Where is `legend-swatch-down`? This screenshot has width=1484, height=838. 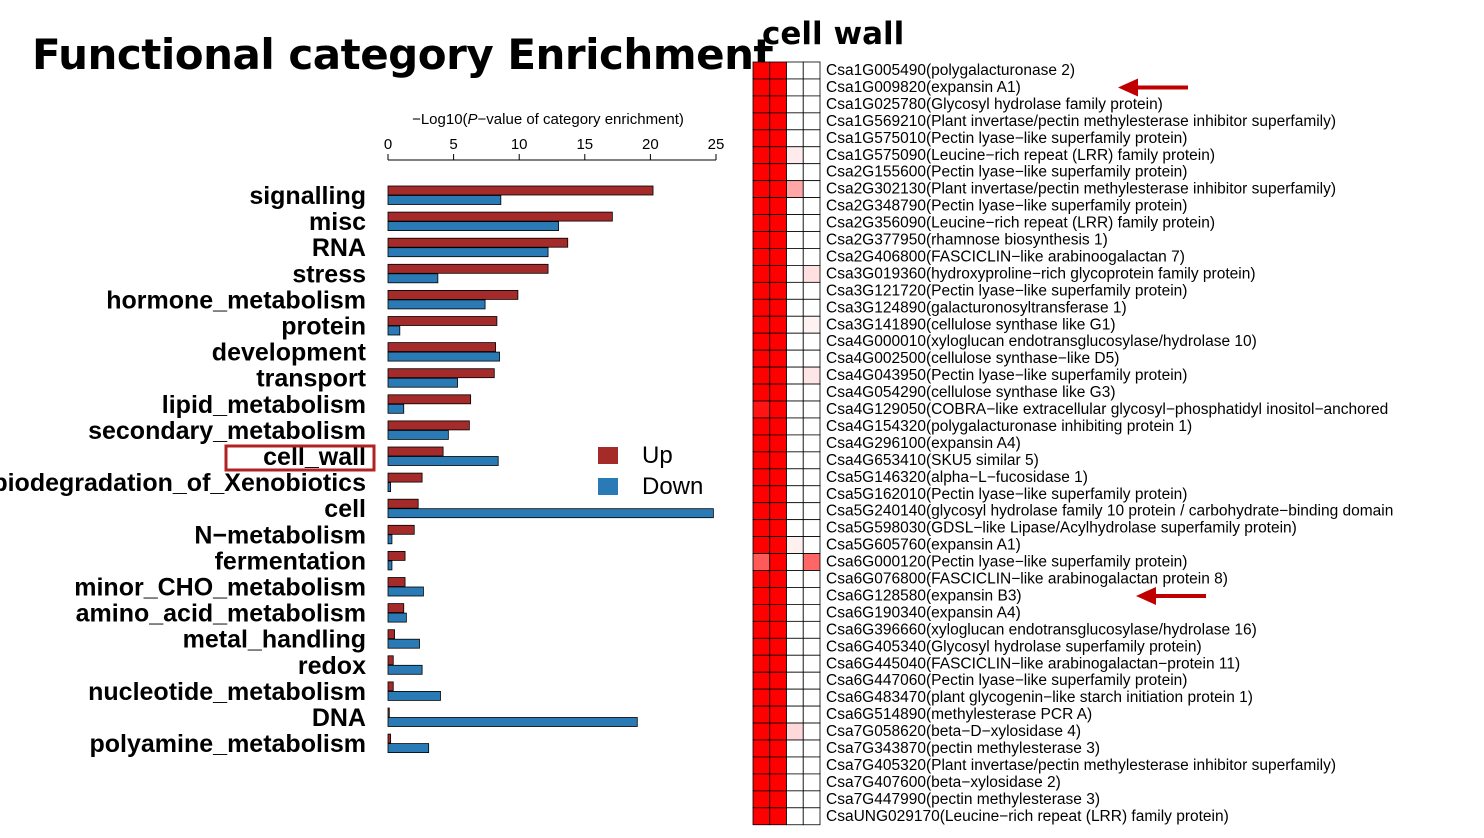
legend-swatch-down is located at coordinates (608, 486).